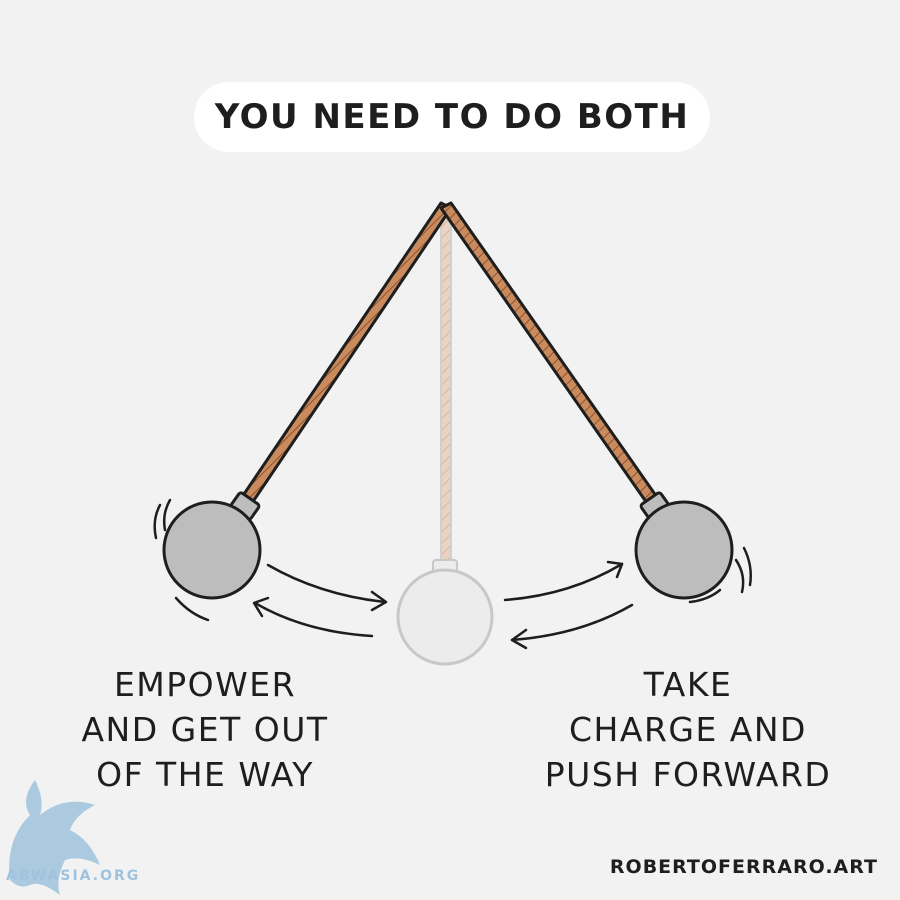 Image resolution: width=900 pixels, height=900 pixels. What do you see at coordinates (55, 837) in the screenshot?
I see `griffin-watermark-icon` at bounding box center [55, 837].